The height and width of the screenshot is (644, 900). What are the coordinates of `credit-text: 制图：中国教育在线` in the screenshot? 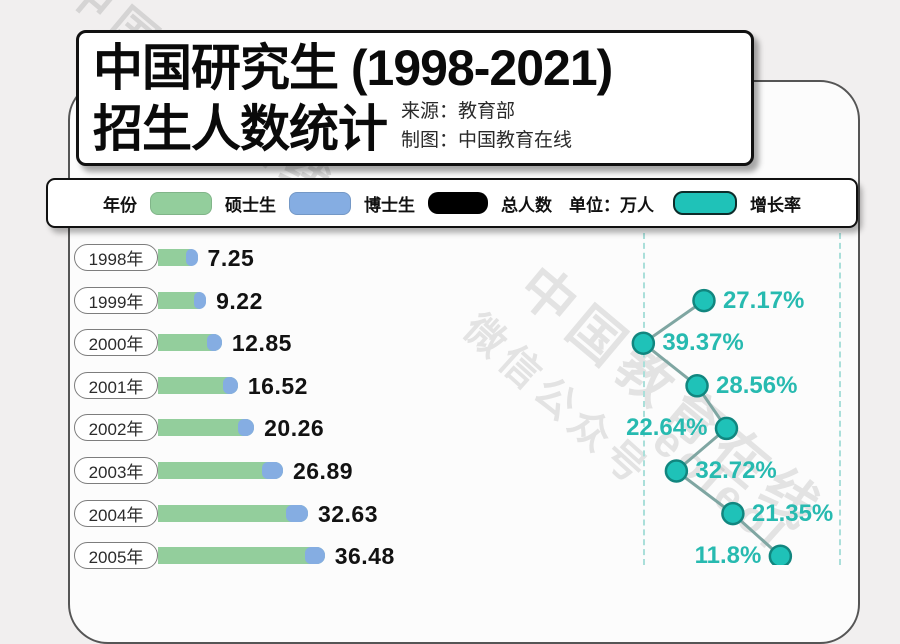 It's located at (487, 140).